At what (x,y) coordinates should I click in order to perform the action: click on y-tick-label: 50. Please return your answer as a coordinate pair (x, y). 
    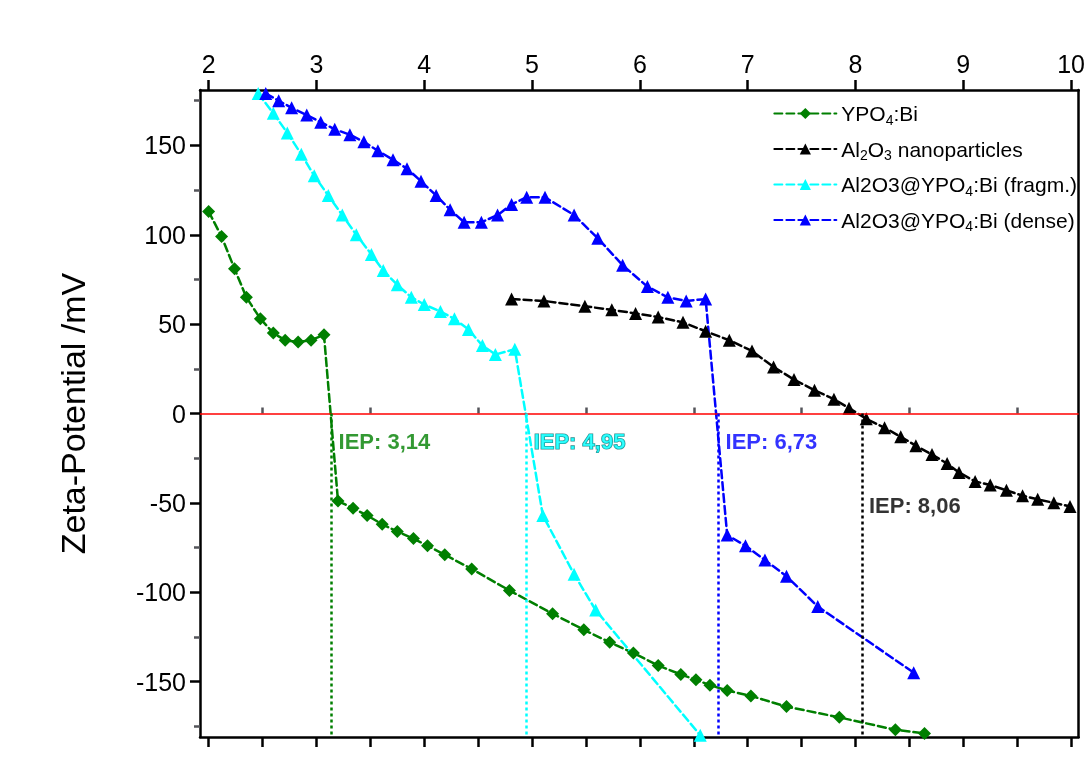
    Looking at the image, I should click on (172, 324).